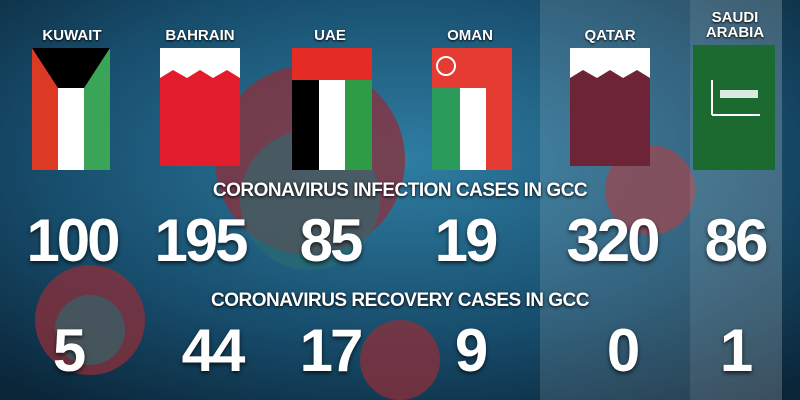 The width and height of the screenshot is (800, 400). I want to click on country-name: QATAR, so click(610, 35).